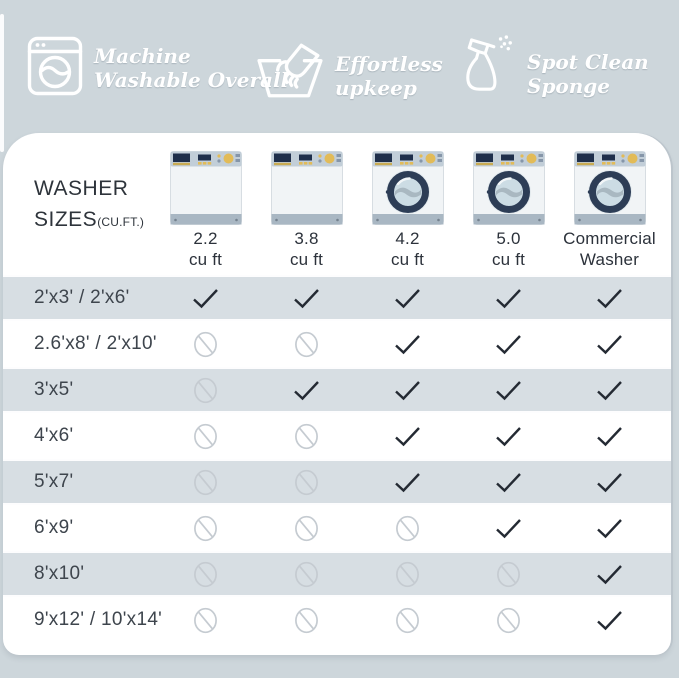 Image resolution: width=679 pixels, height=678 pixels. I want to click on table-row: 6'x9', so click(337, 528).